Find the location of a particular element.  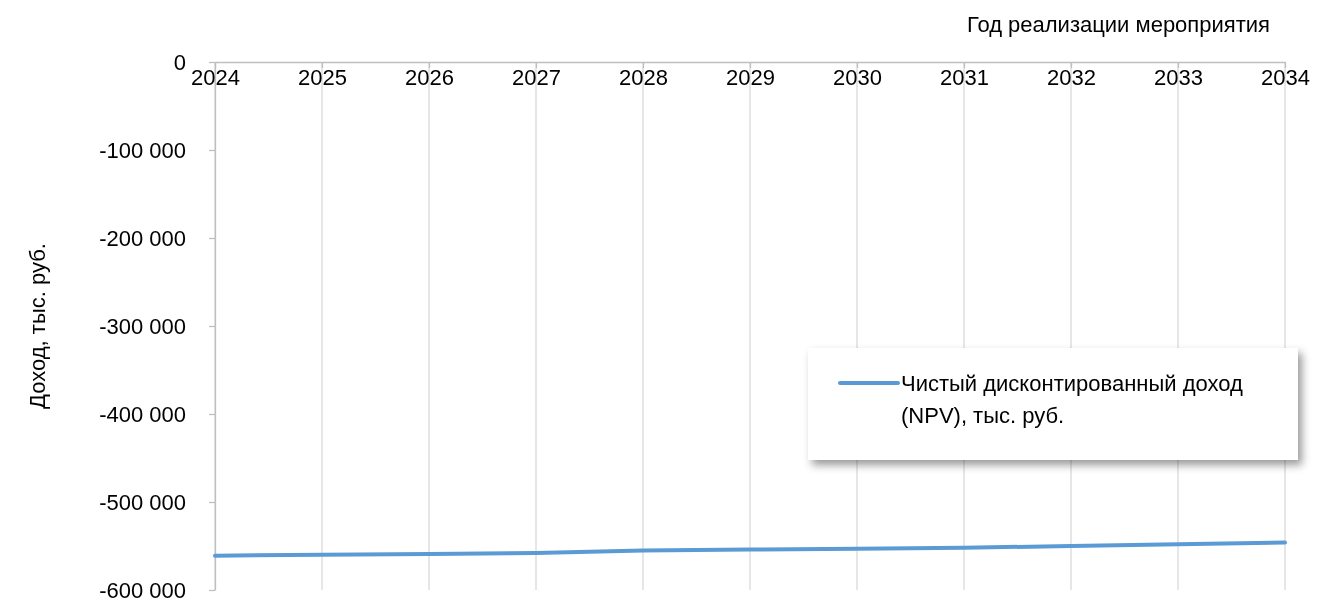

y-tick-label: -500 000 is located at coordinates (142, 502).